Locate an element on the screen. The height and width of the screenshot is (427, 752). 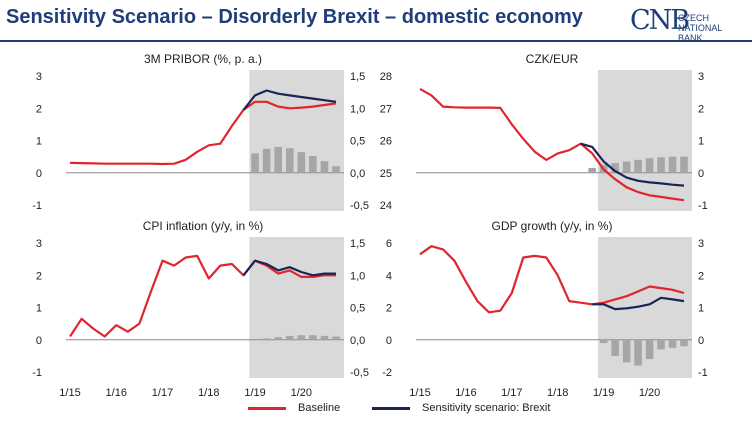
cnb-logo: CNB CZECH NATIONAL BANK is located at coordinates (689, 24).